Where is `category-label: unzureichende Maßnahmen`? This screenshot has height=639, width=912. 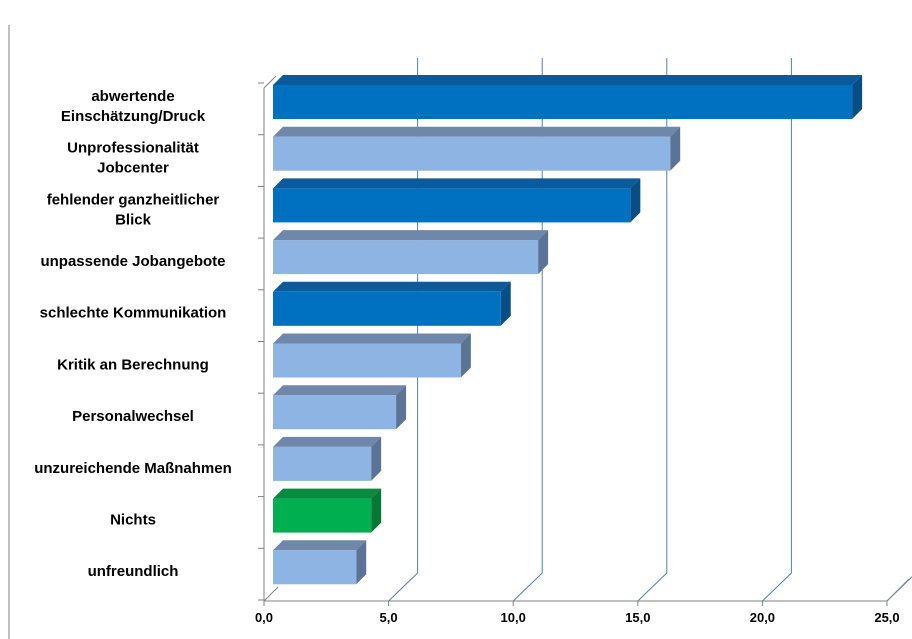
category-label: unzureichende Maßnahmen is located at coordinates (133, 468).